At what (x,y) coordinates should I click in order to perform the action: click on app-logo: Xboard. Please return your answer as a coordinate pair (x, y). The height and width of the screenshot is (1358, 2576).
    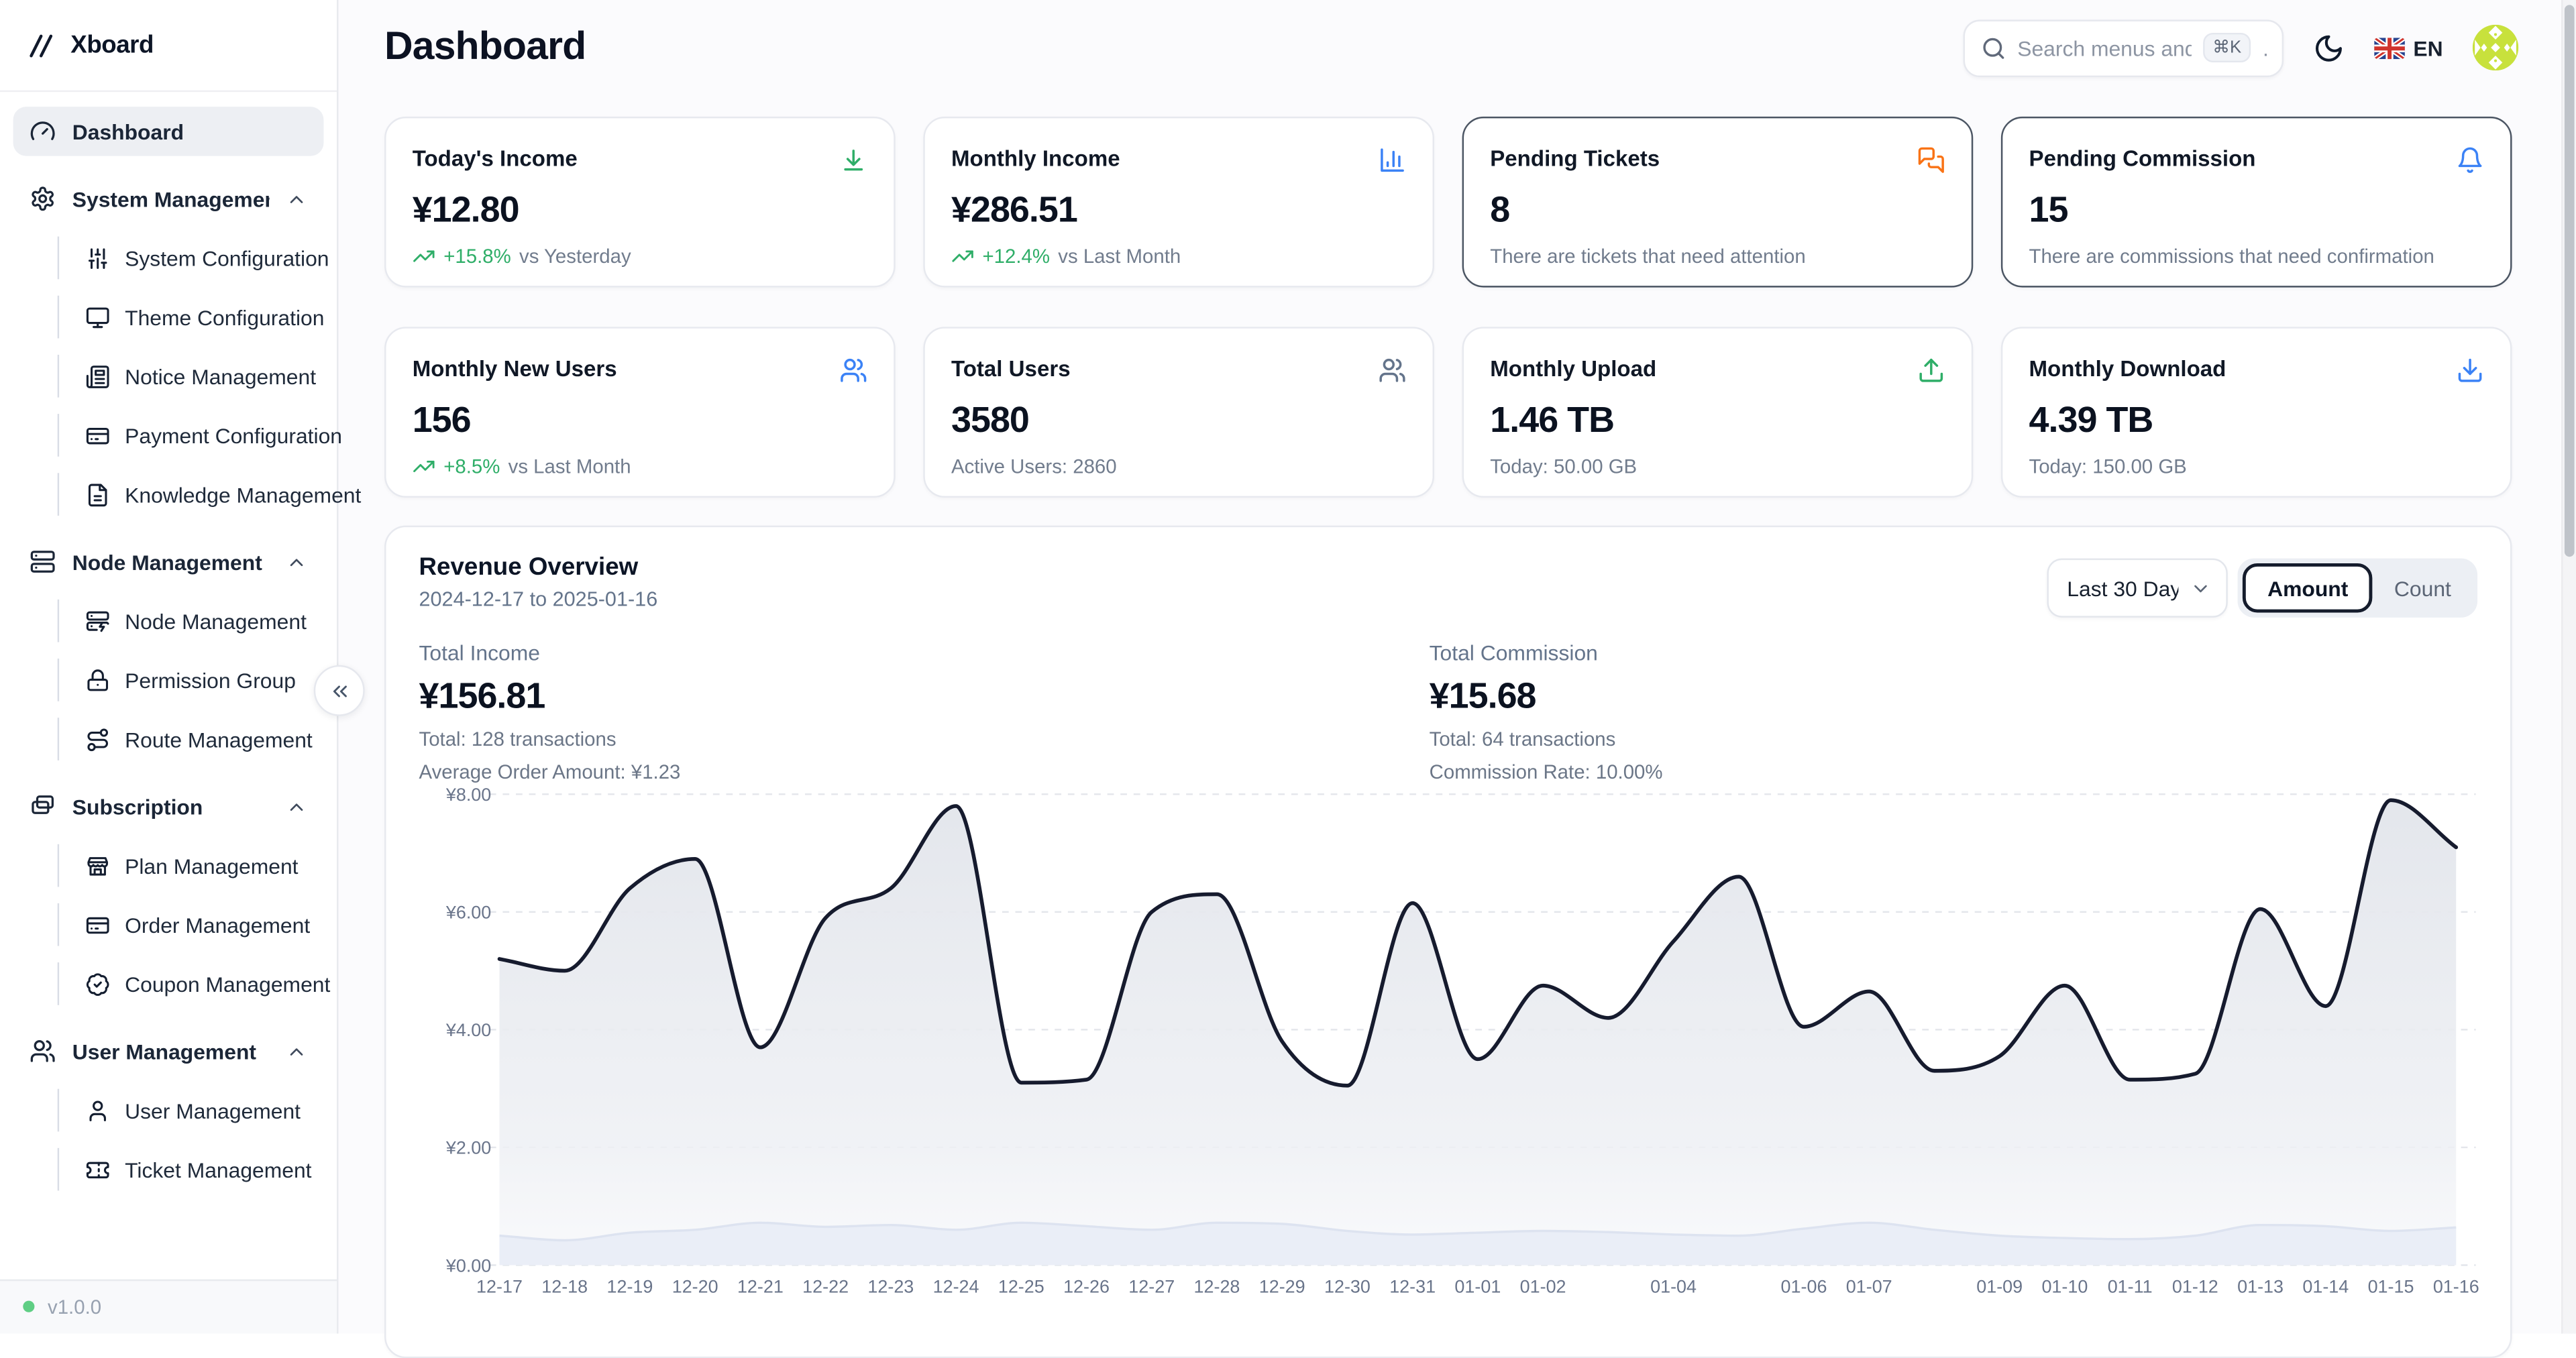
    Looking at the image, I should click on (168, 46).